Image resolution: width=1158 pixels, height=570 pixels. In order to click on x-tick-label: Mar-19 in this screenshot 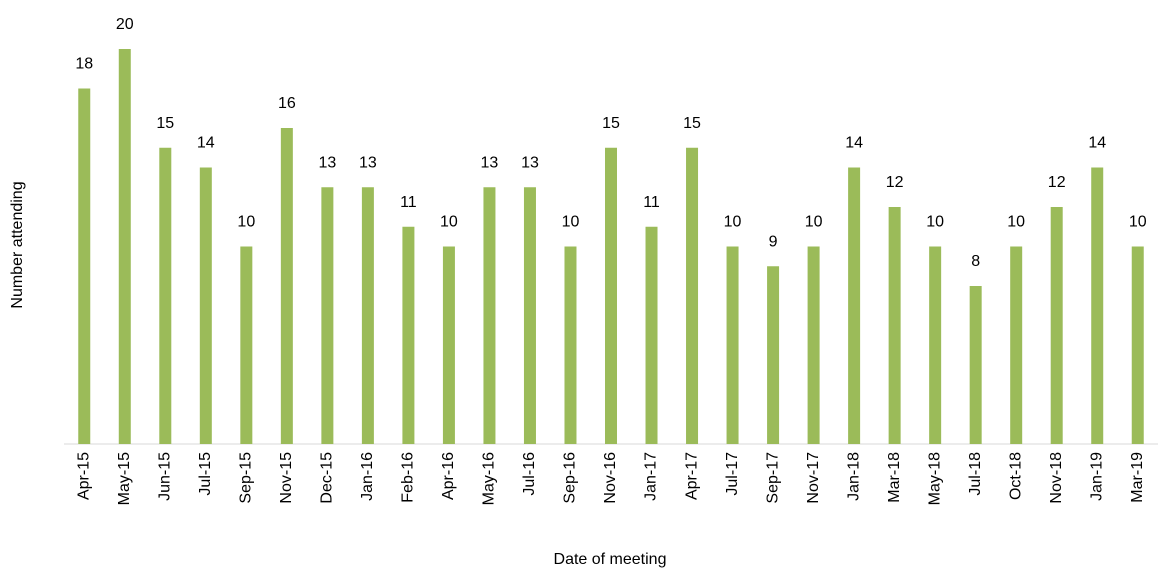, I will do `click(1137, 477)`.